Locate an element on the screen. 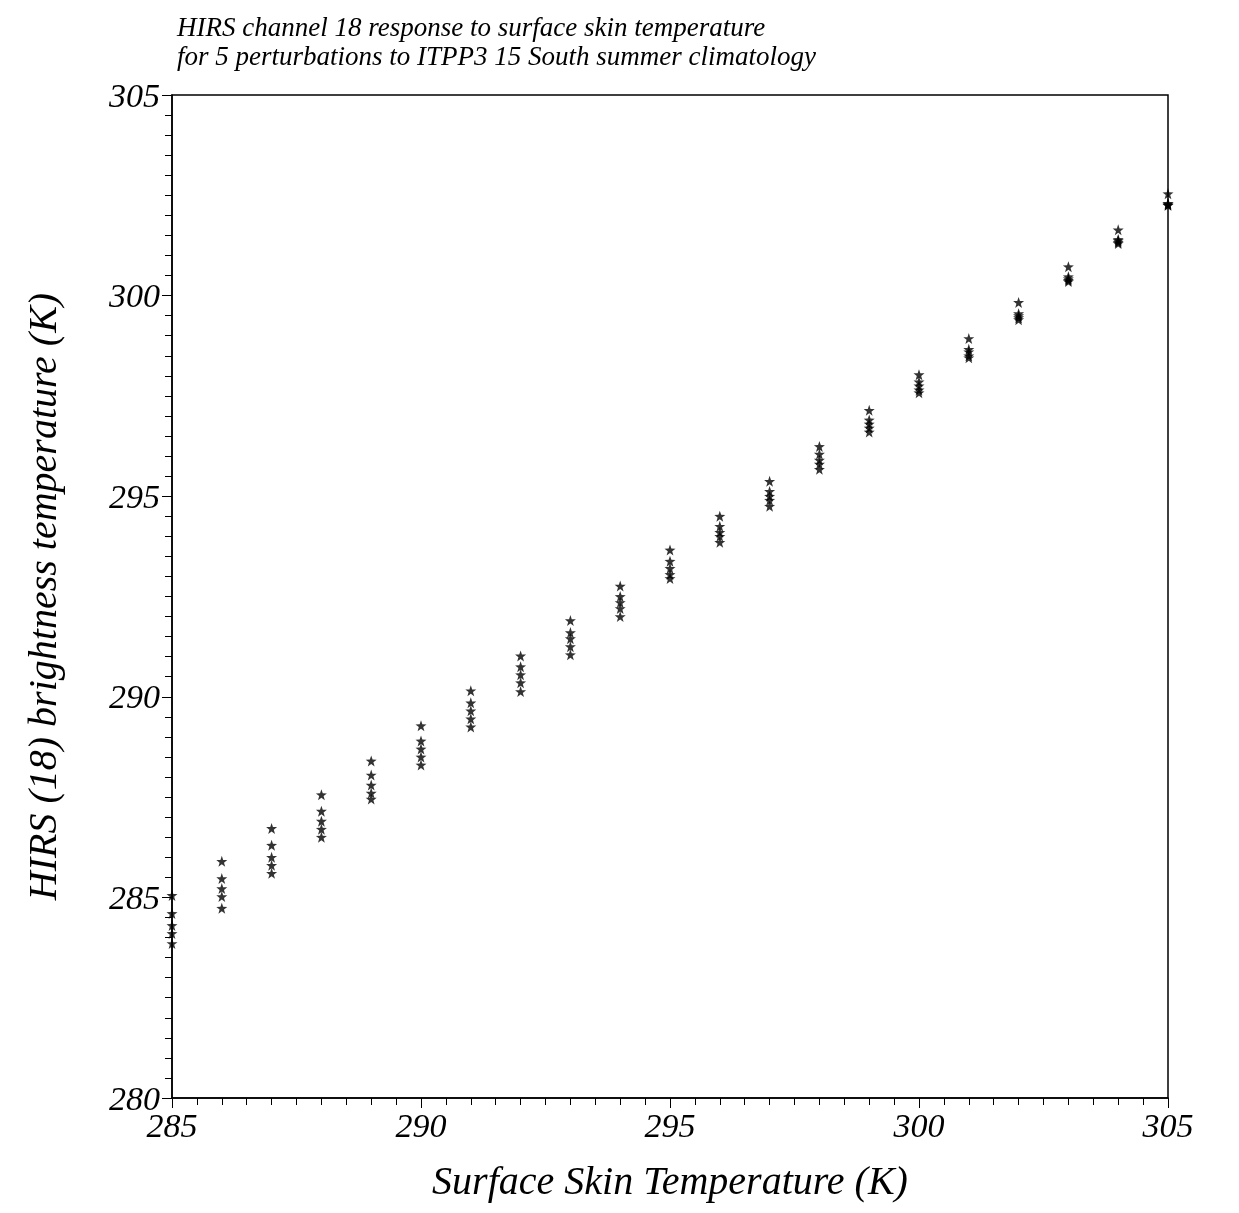 This screenshot has height=1213, width=1239. x-tick-label: 305 is located at coordinates (1167, 1125).